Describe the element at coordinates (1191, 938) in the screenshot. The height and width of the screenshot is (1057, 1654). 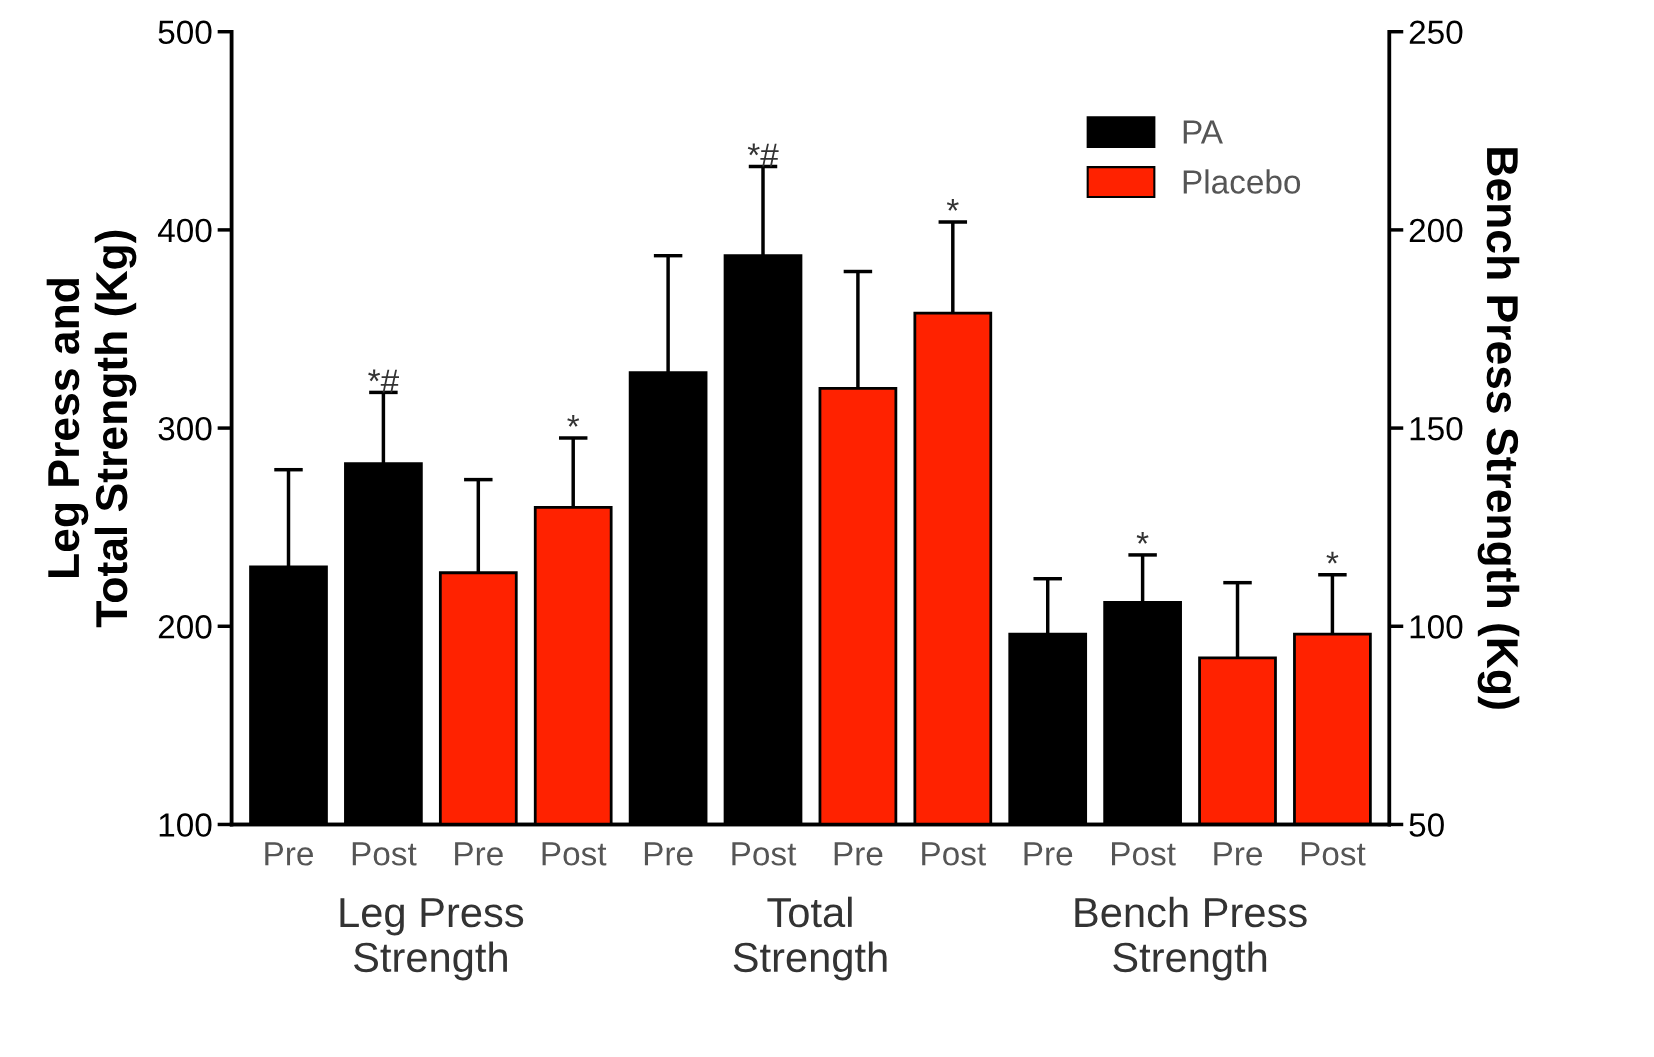
I see `text: Bench Press Strength` at that location.